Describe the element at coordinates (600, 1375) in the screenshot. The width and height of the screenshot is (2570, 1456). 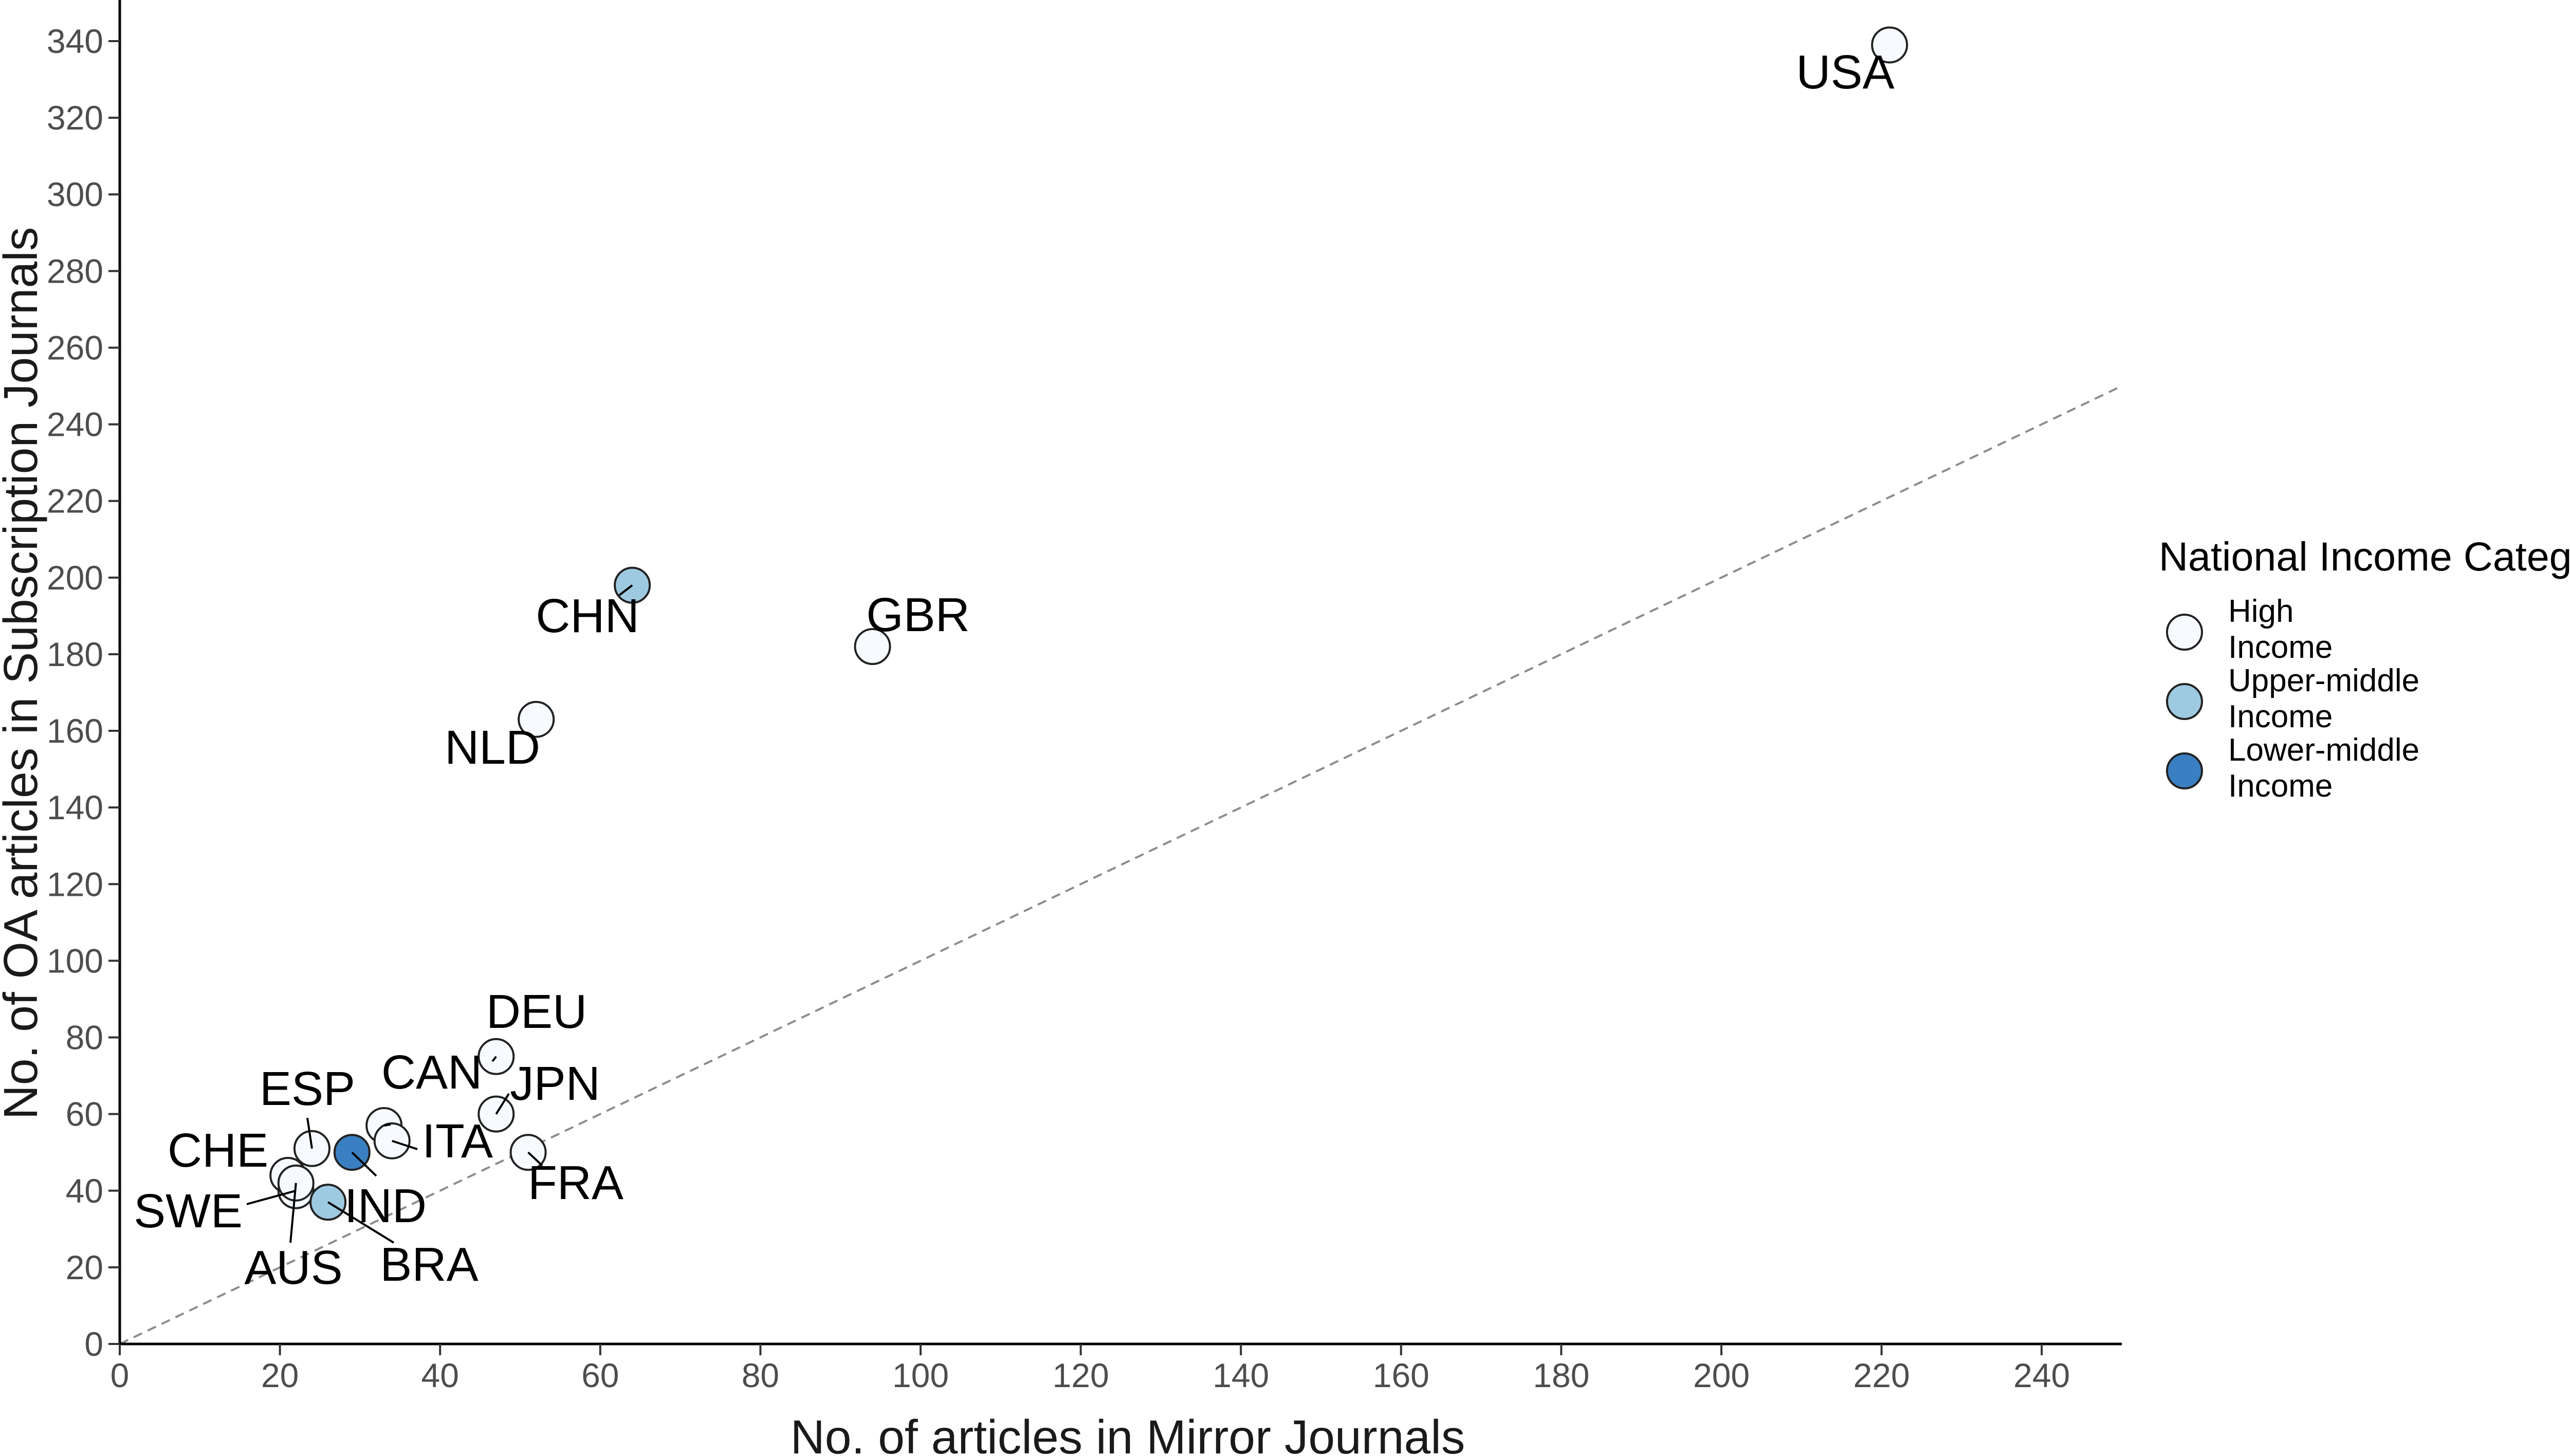
I see `x-tick-label: 60` at that location.